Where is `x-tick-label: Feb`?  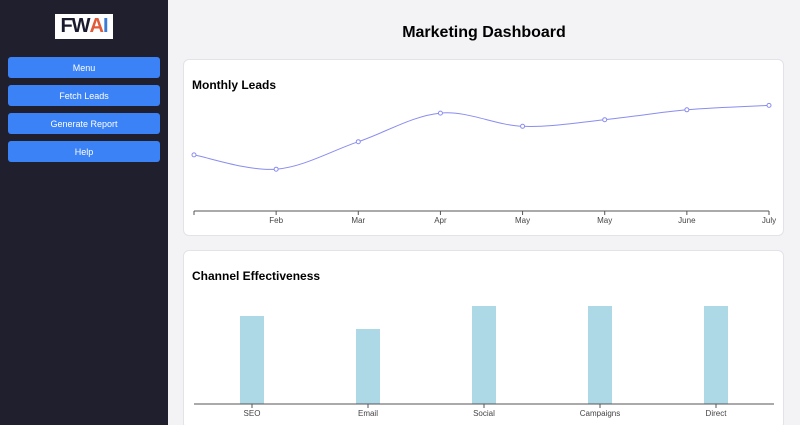
x-tick-label: Feb is located at coordinates (276, 220).